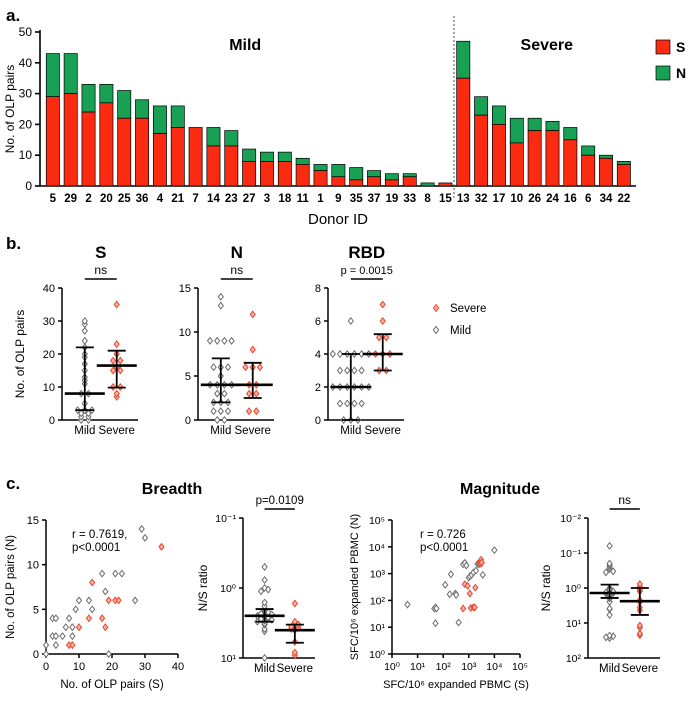 The image size is (696, 718). Describe the element at coordinates (280, 501) in the screenshot. I see `significance-label: p=0.0109` at that location.